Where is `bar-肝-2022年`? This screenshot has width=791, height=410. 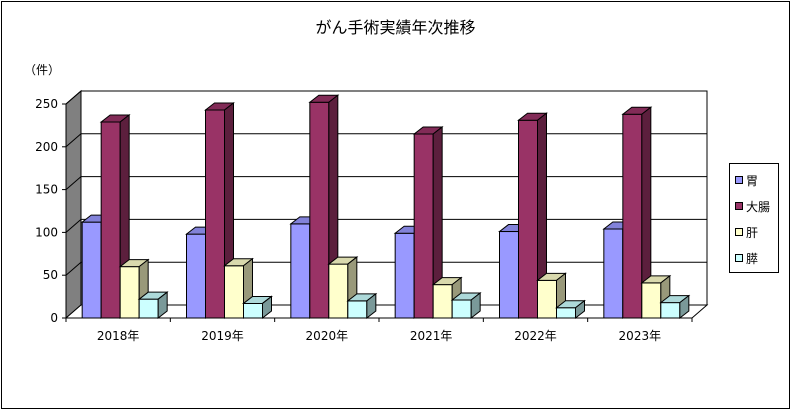 bar-肝-2022年 is located at coordinates (547, 299).